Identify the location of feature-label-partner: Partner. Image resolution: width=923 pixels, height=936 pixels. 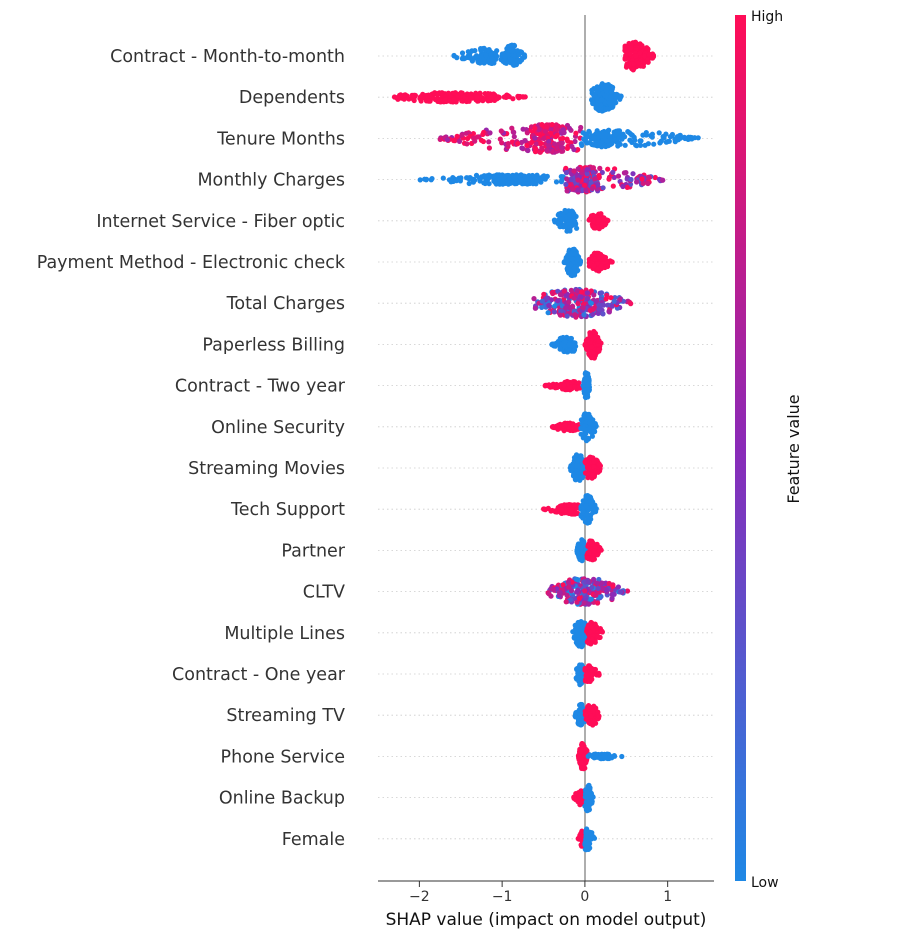
(313, 551).